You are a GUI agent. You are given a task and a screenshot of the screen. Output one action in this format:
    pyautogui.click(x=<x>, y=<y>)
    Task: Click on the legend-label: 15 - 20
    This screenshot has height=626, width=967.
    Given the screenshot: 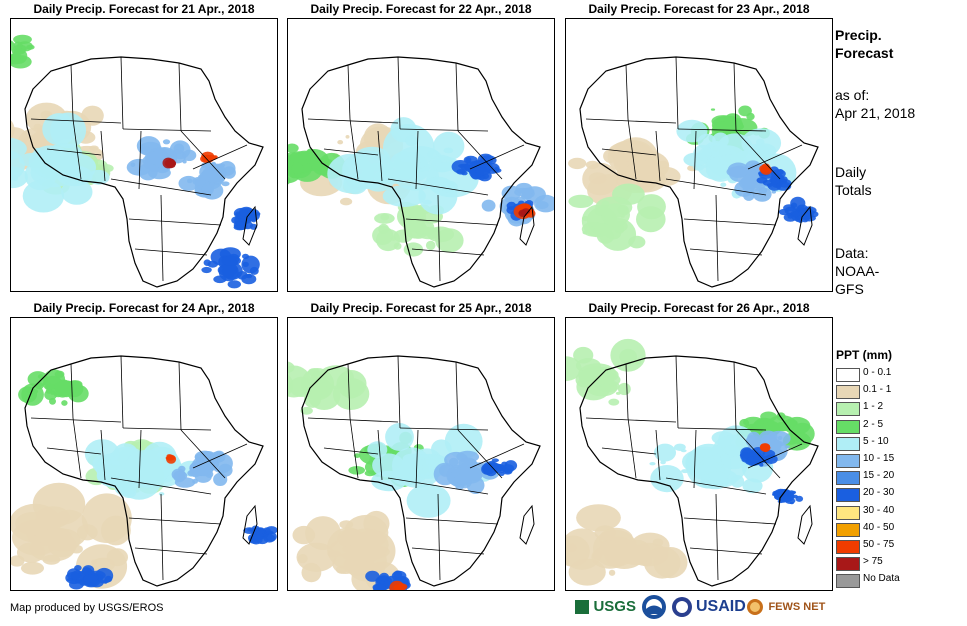 What is the action you would take?
    pyautogui.click(x=879, y=476)
    